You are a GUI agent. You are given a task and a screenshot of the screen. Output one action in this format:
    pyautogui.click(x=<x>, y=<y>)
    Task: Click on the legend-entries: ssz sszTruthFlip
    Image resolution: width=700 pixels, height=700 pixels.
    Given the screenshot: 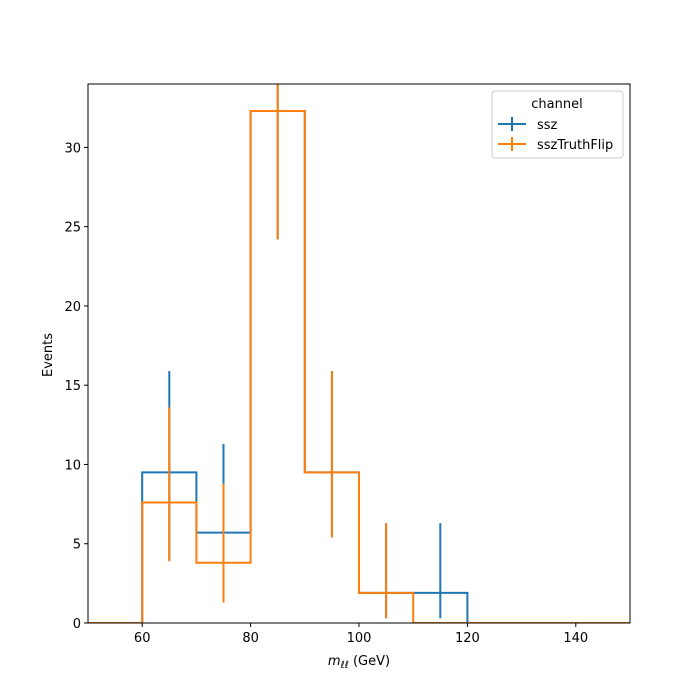 What is the action you would take?
    pyautogui.click(x=555, y=135)
    